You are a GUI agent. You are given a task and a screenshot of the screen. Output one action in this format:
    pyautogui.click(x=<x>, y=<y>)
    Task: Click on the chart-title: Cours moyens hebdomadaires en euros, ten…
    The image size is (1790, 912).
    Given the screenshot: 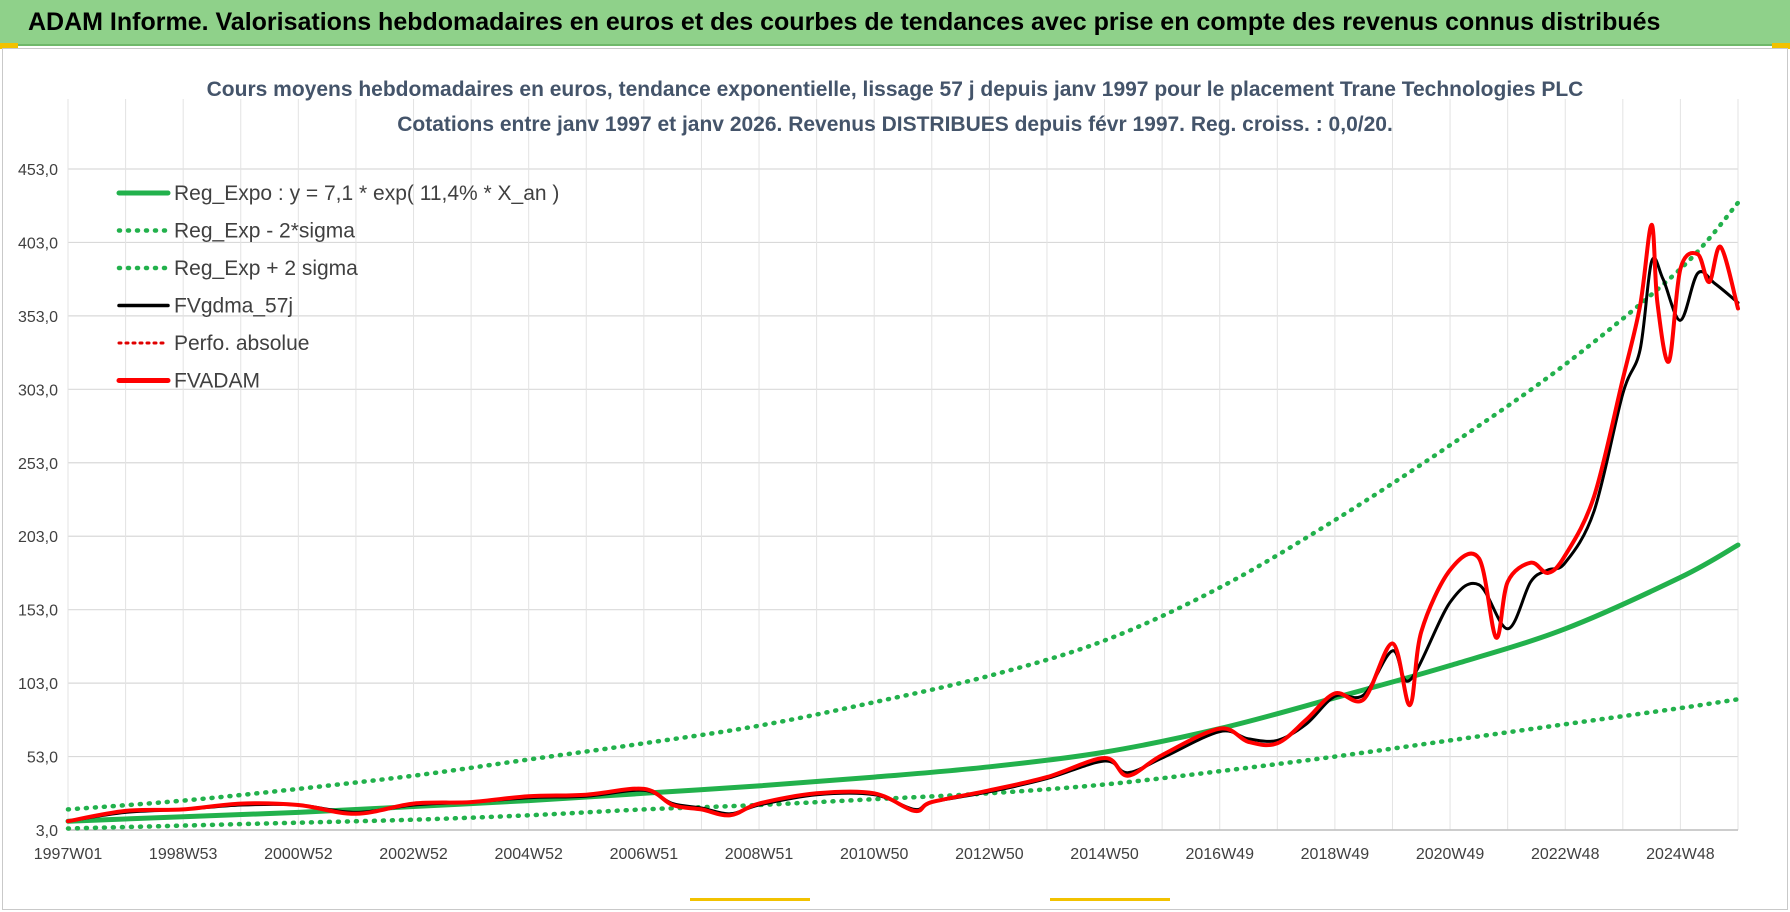 What is the action you would take?
    pyautogui.click(x=895, y=89)
    